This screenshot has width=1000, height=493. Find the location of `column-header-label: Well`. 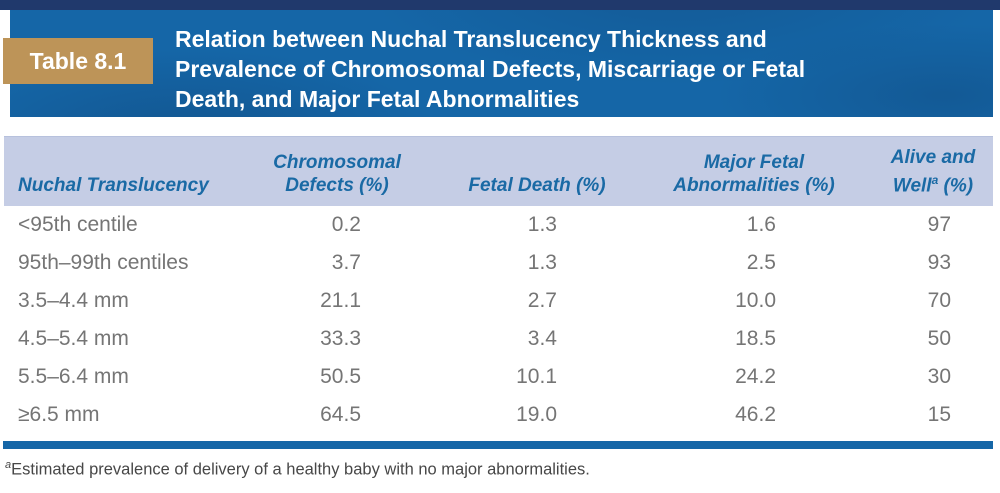

column-header-label: Well is located at coordinates (912, 185).